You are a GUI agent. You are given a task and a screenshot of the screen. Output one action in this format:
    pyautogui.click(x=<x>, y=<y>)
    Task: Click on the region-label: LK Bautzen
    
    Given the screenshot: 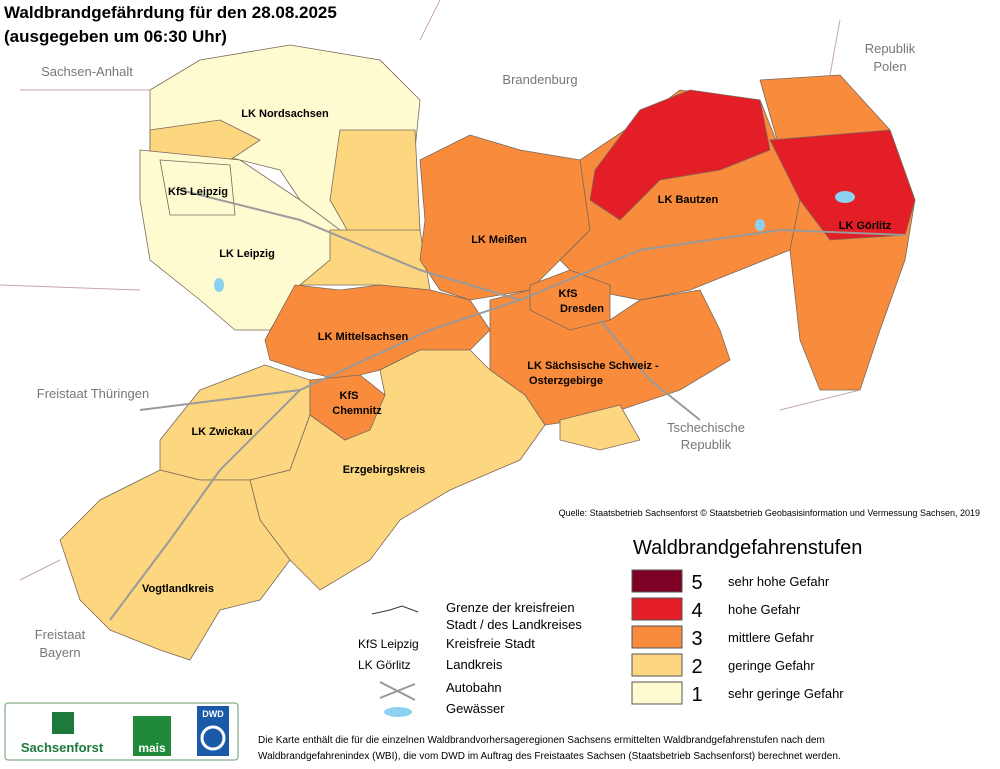 What is the action you would take?
    pyautogui.click(x=688, y=200)
    